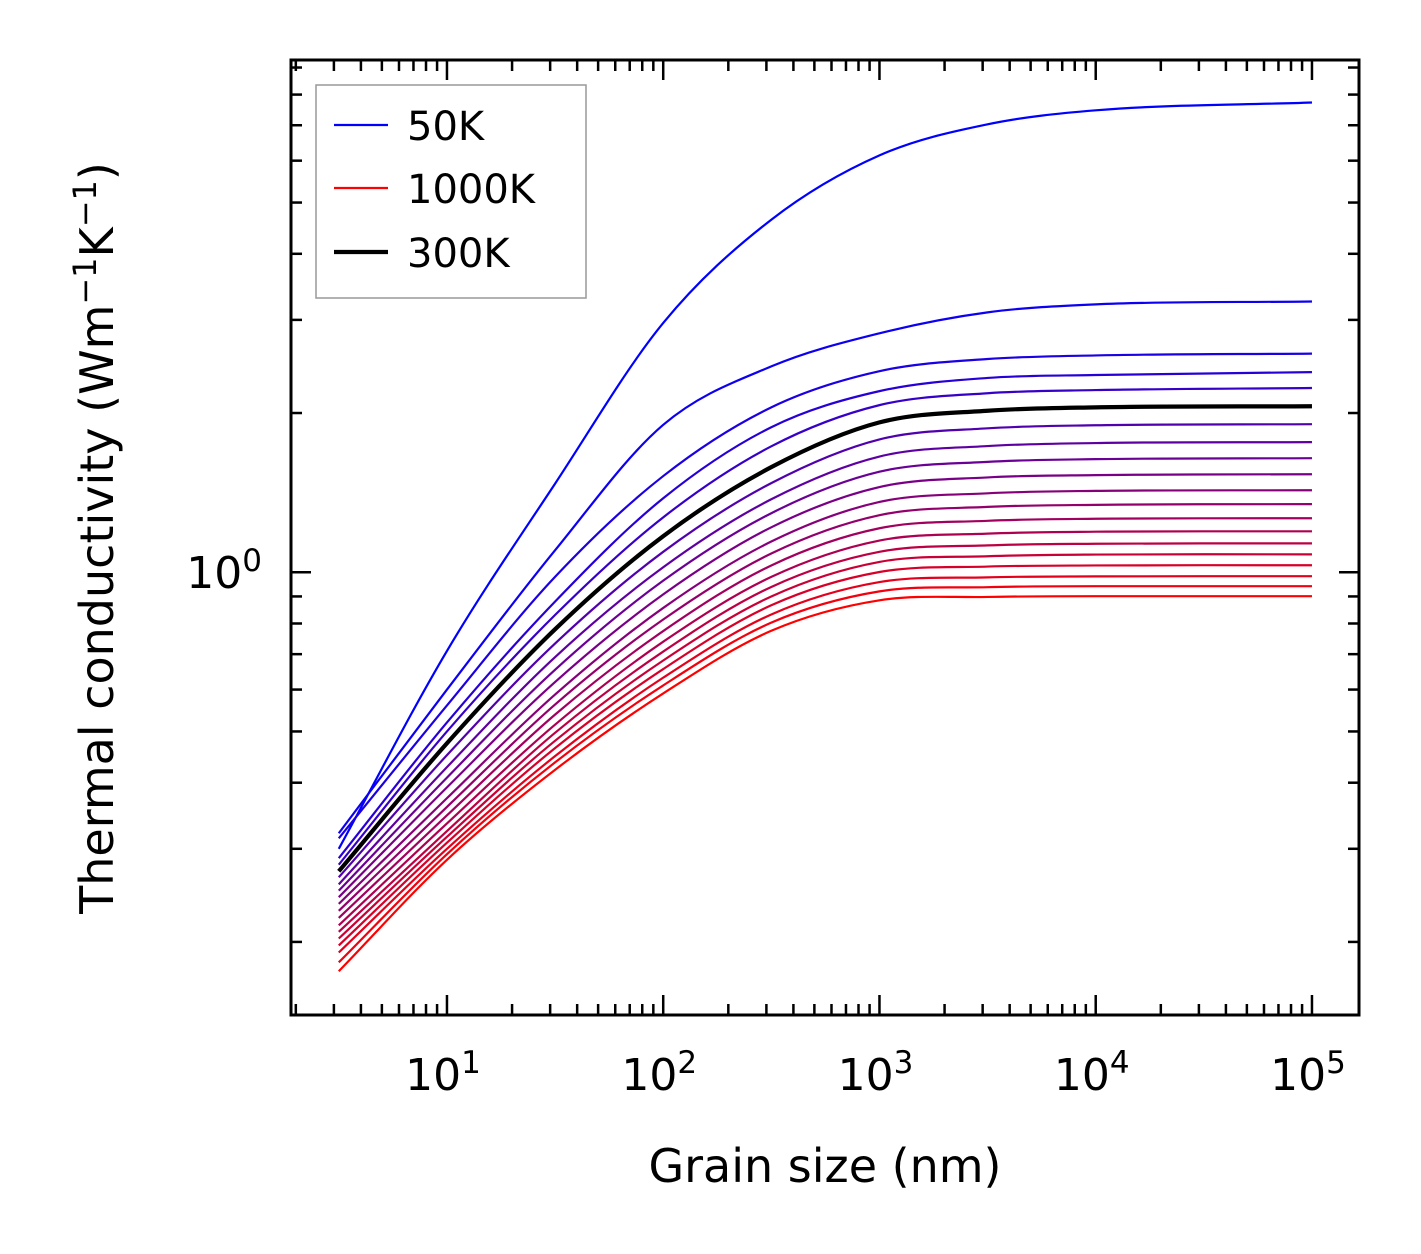 The image size is (1421, 1254). I want to click on x-tick-labels: 10¹ 10² 10³ 10⁴ 10⁵, so click(875, 1073).